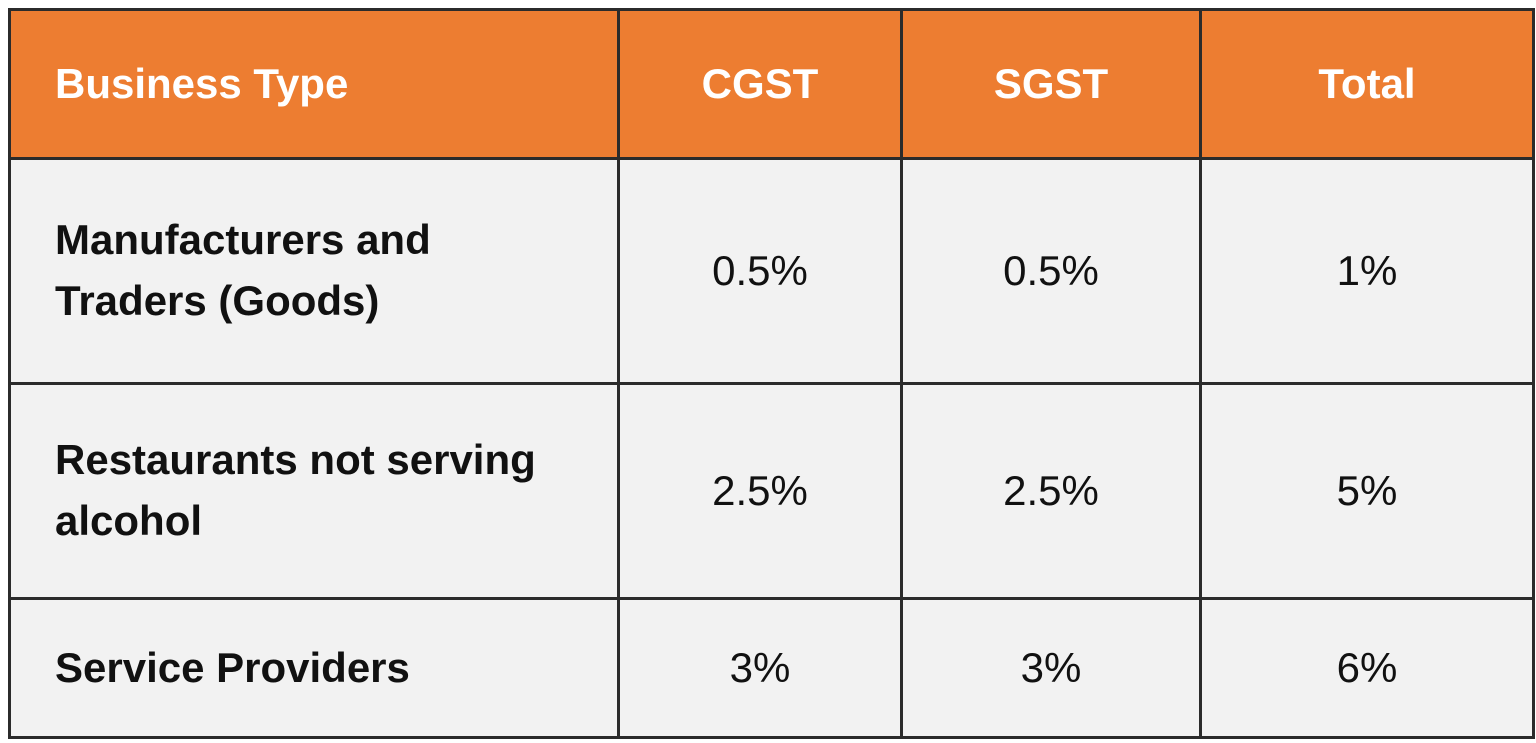 The image size is (1536, 743). I want to click on rate-cell: 1%, so click(1367, 271).